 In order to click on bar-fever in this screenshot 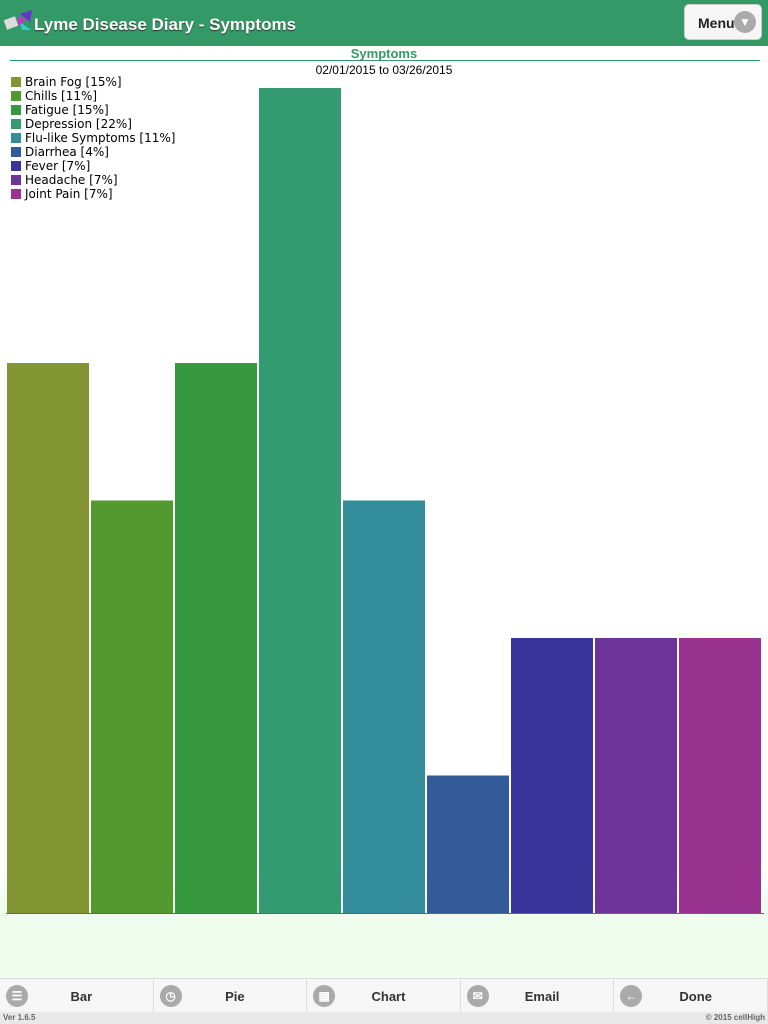, I will do `click(552, 775)`.